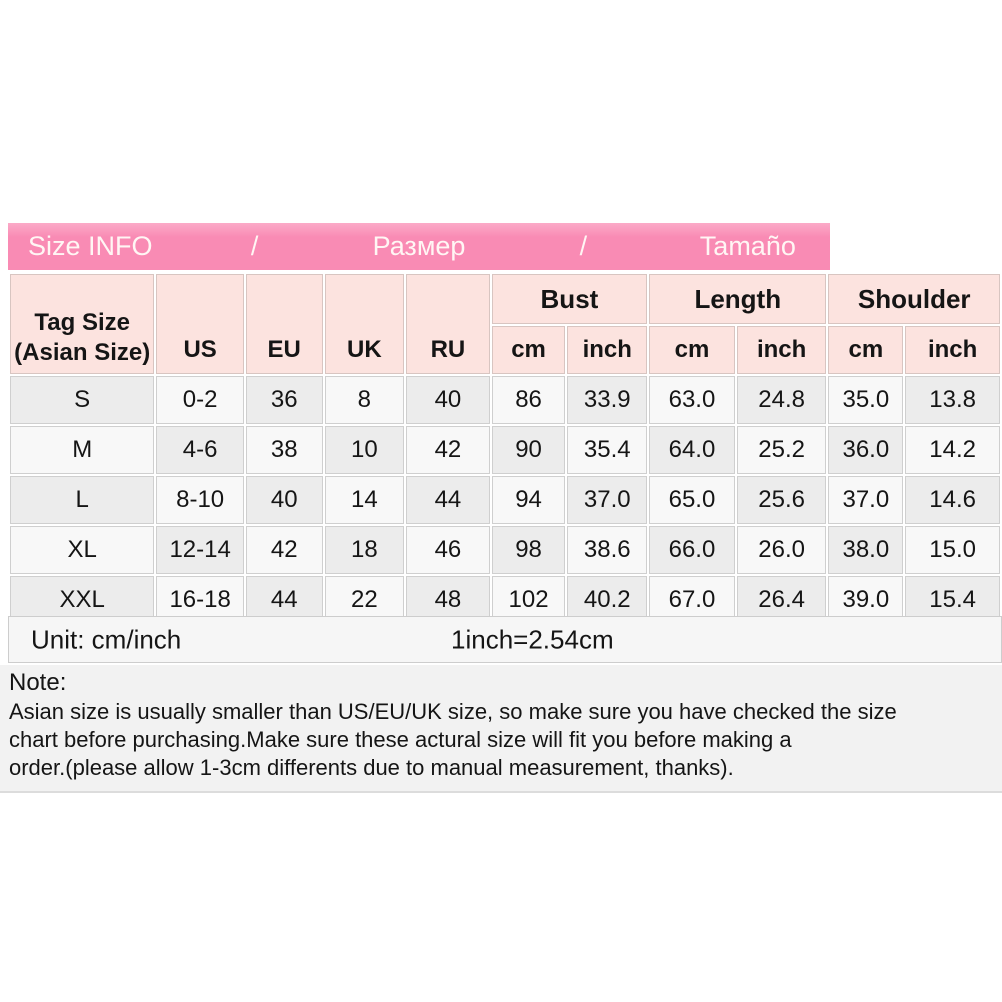 The image size is (1002, 1002). What do you see at coordinates (952, 450) in the screenshot?
I see `size-value-cell: 14.2` at bounding box center [952, 450].